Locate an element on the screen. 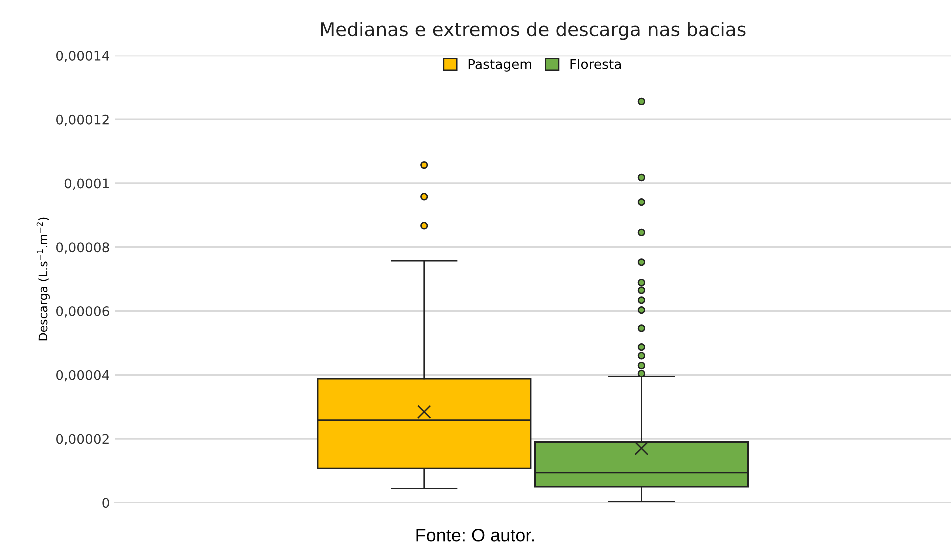 The height and width of the screenshot is (552, 951). y-tick-label: 0,0001 is located at coordinates (86, 184).